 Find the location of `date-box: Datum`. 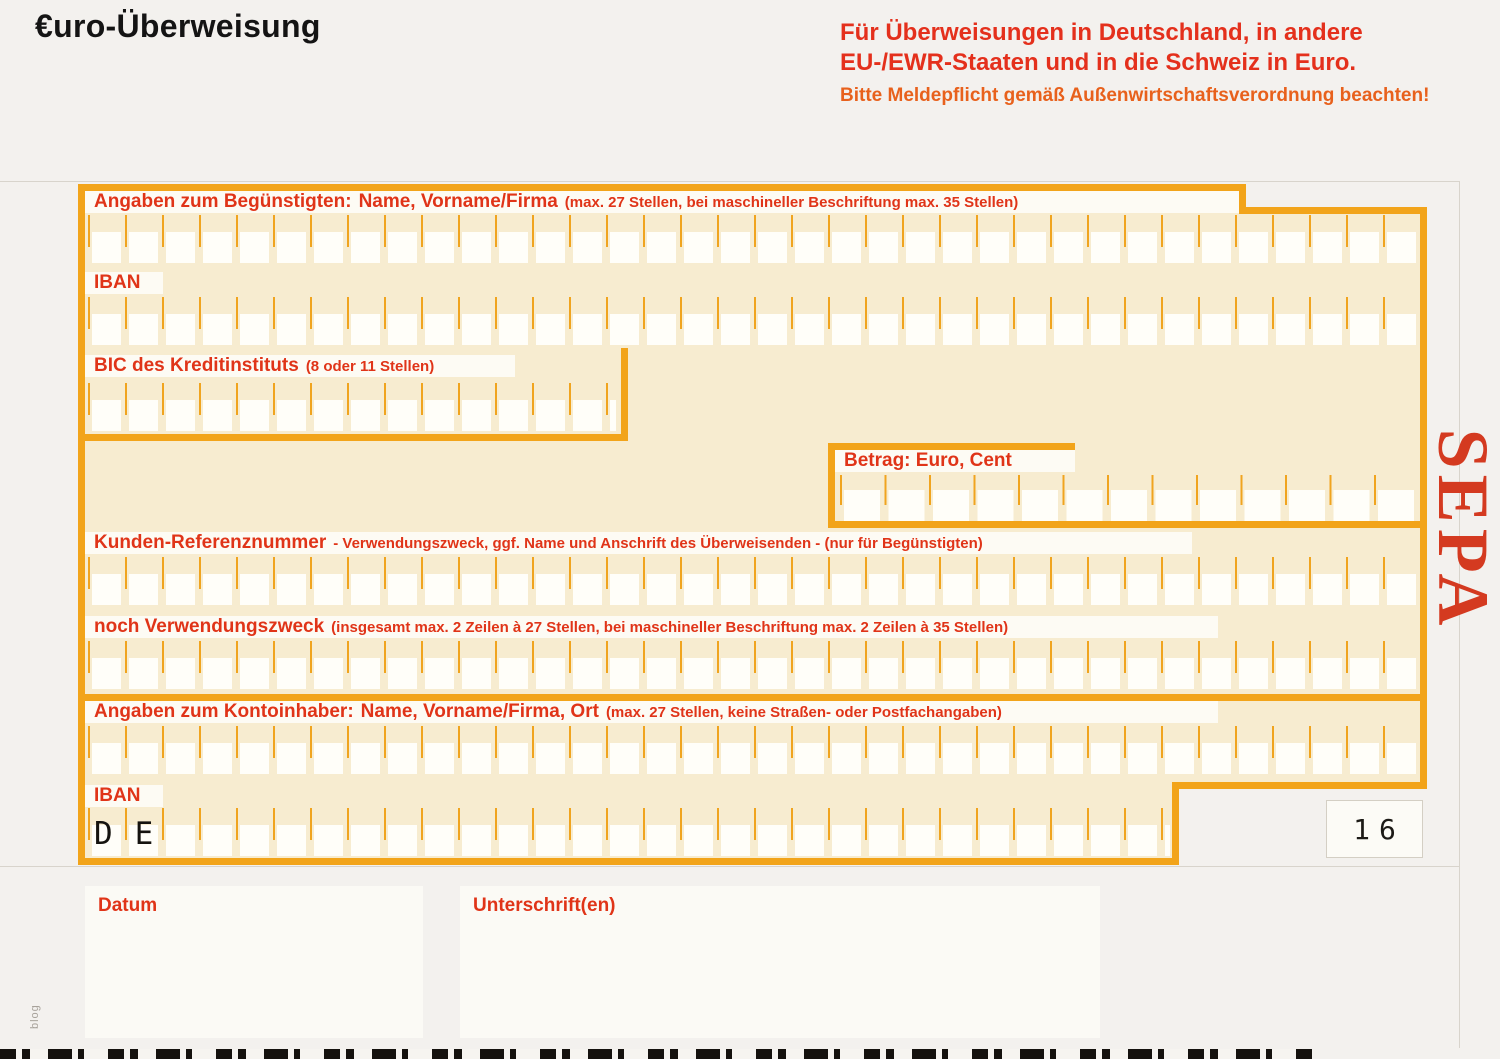

date-box: Datum is located at coordinates (254, 962).